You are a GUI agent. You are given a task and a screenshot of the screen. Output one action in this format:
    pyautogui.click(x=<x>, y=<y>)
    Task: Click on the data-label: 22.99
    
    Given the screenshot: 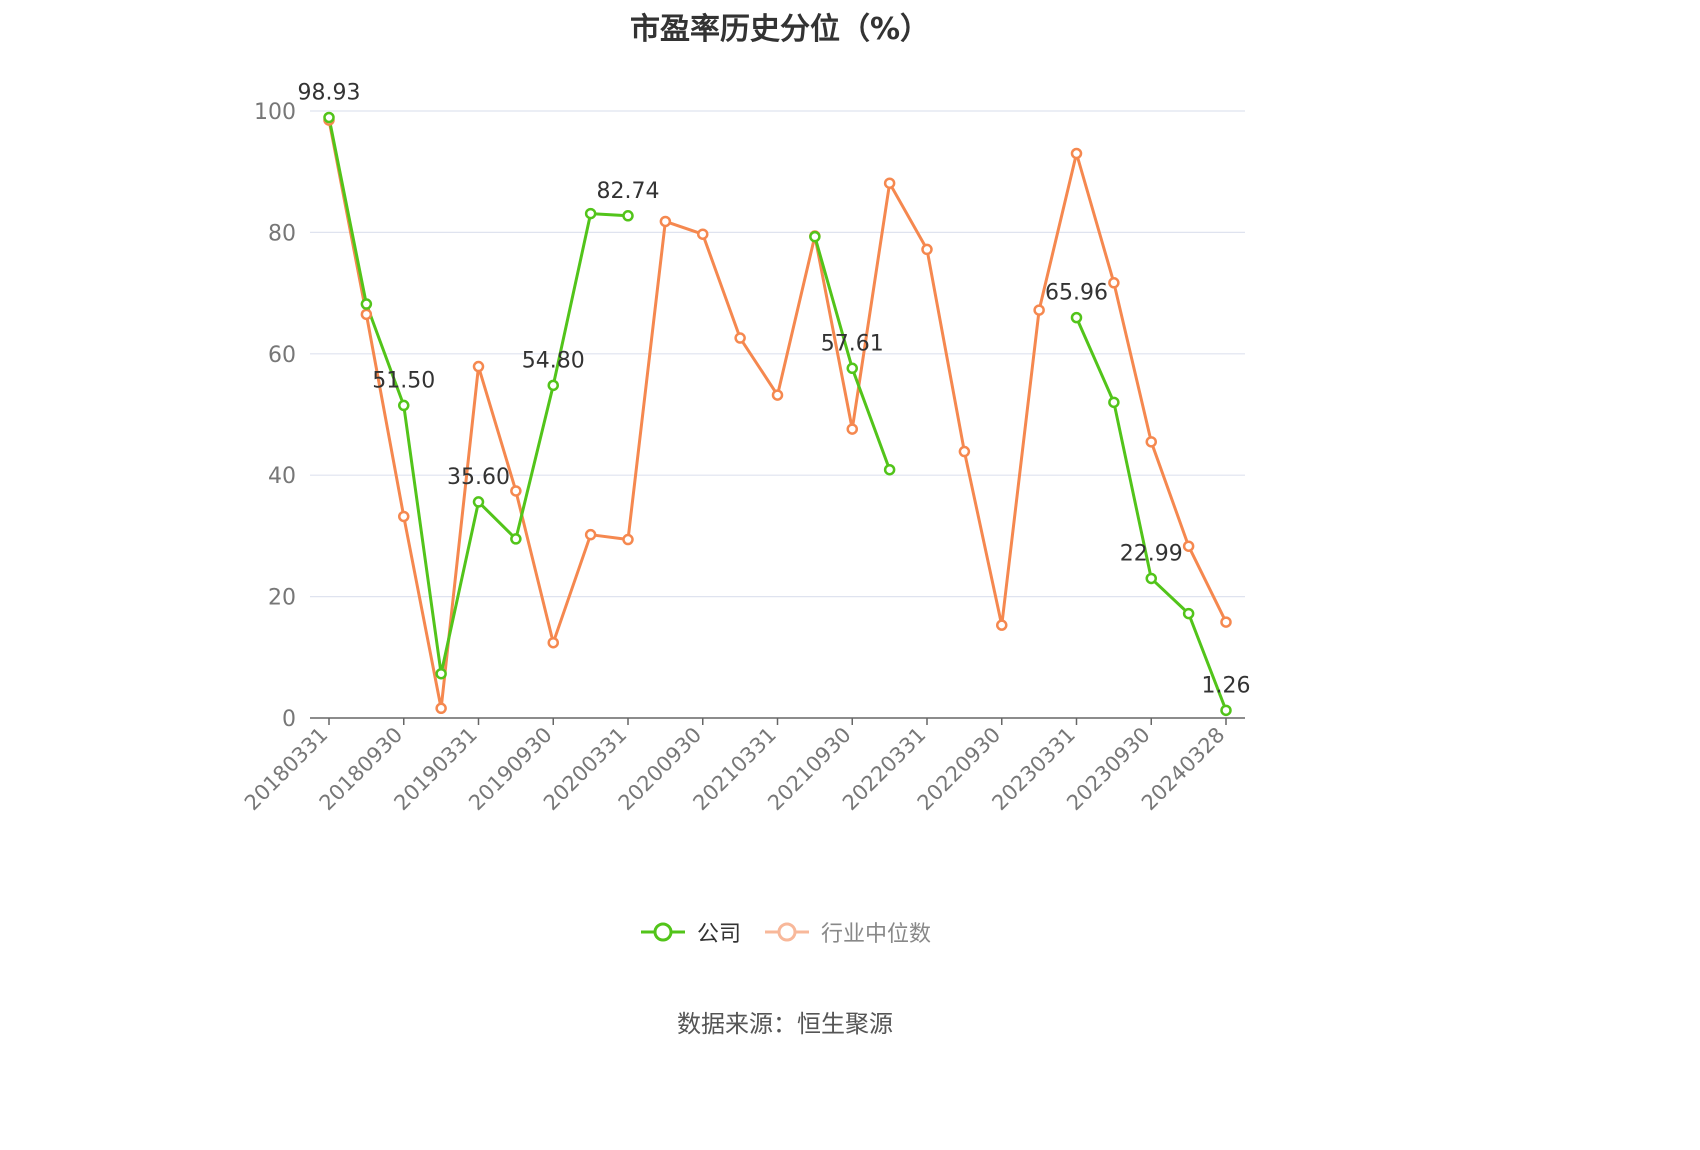 What is the action you would take?
    pyautogui.click(x=1151, y=553)
    